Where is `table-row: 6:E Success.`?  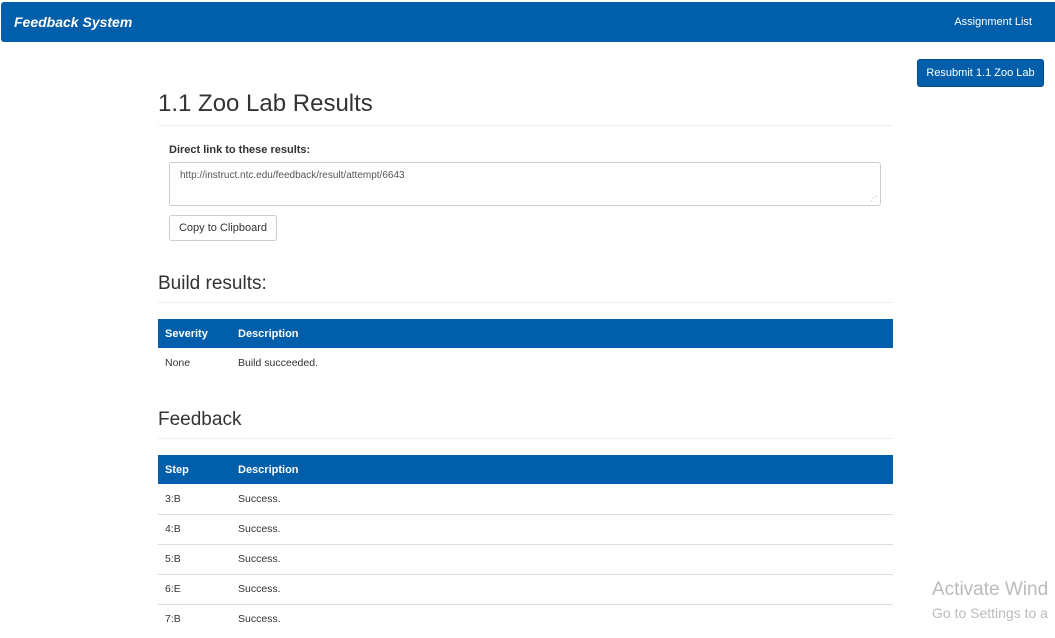
table-row: 6:E Success. is located at coordinates (525, 588).